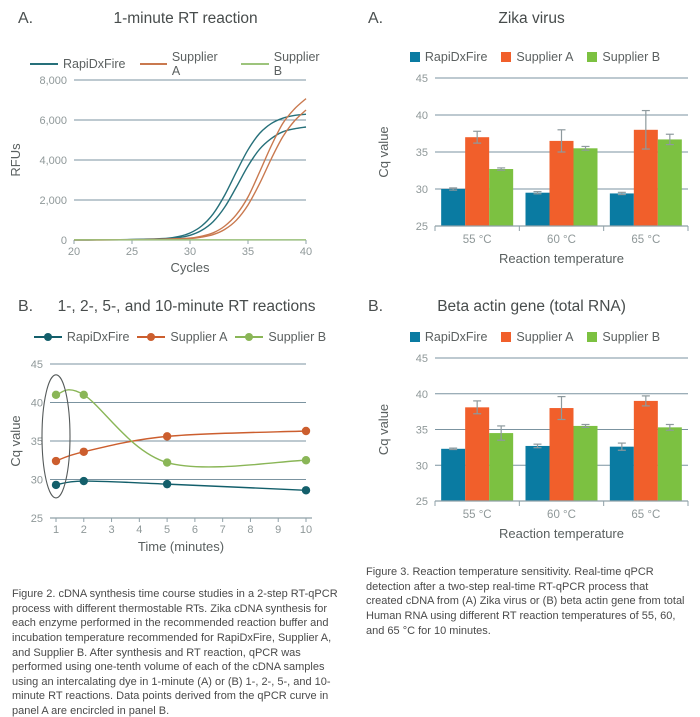 This screenshot has width=700, height=717. Describe the element at coordinates (111, 530) in the screenshot. I see `x-tick-label: 3` at that location.